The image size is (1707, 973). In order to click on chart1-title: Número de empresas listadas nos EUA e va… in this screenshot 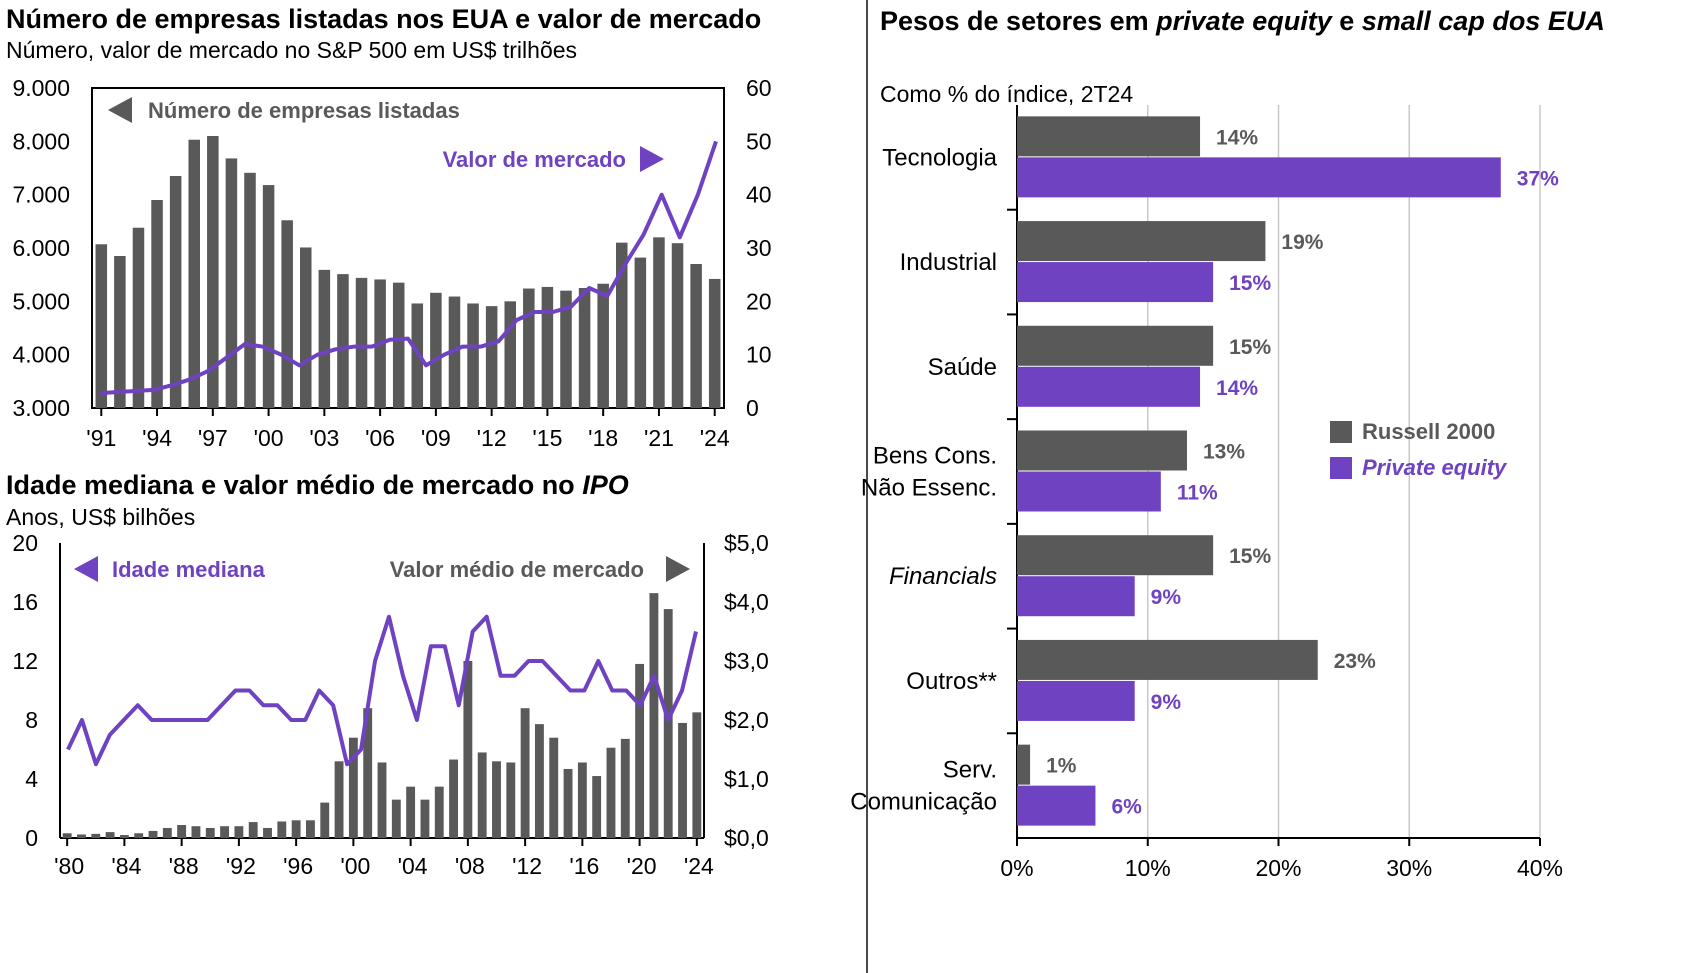, I will do `click(384, 19)`.